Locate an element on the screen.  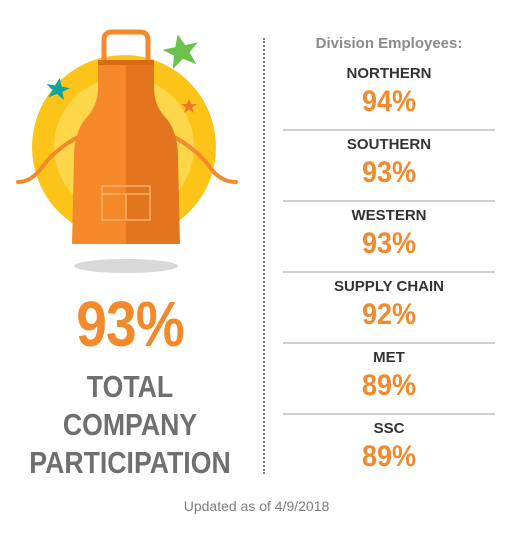
apron-shadow is located at coordinates (126, 266).